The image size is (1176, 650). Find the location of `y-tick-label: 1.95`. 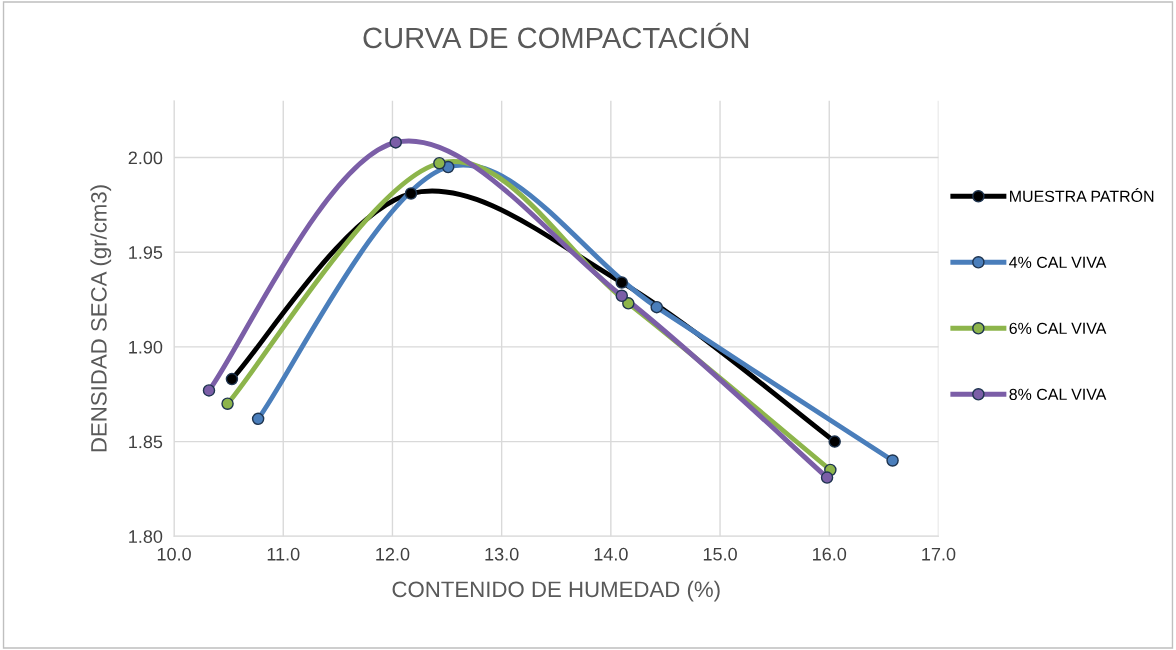

y-tick-label: 1.95 is located at coordinates (146, 252).